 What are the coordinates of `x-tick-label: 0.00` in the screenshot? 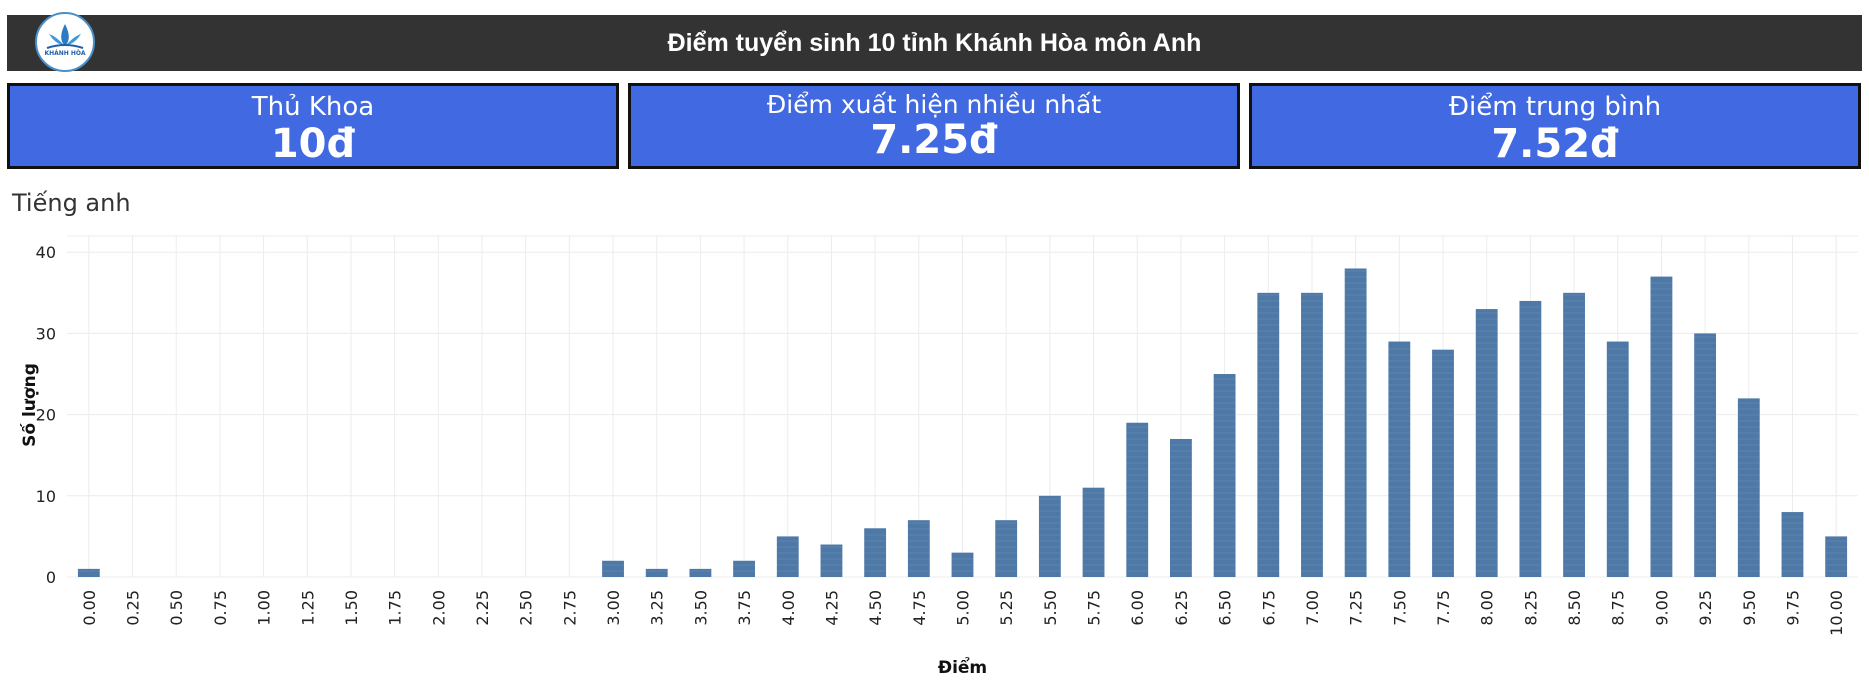 It's located at (89, 608).